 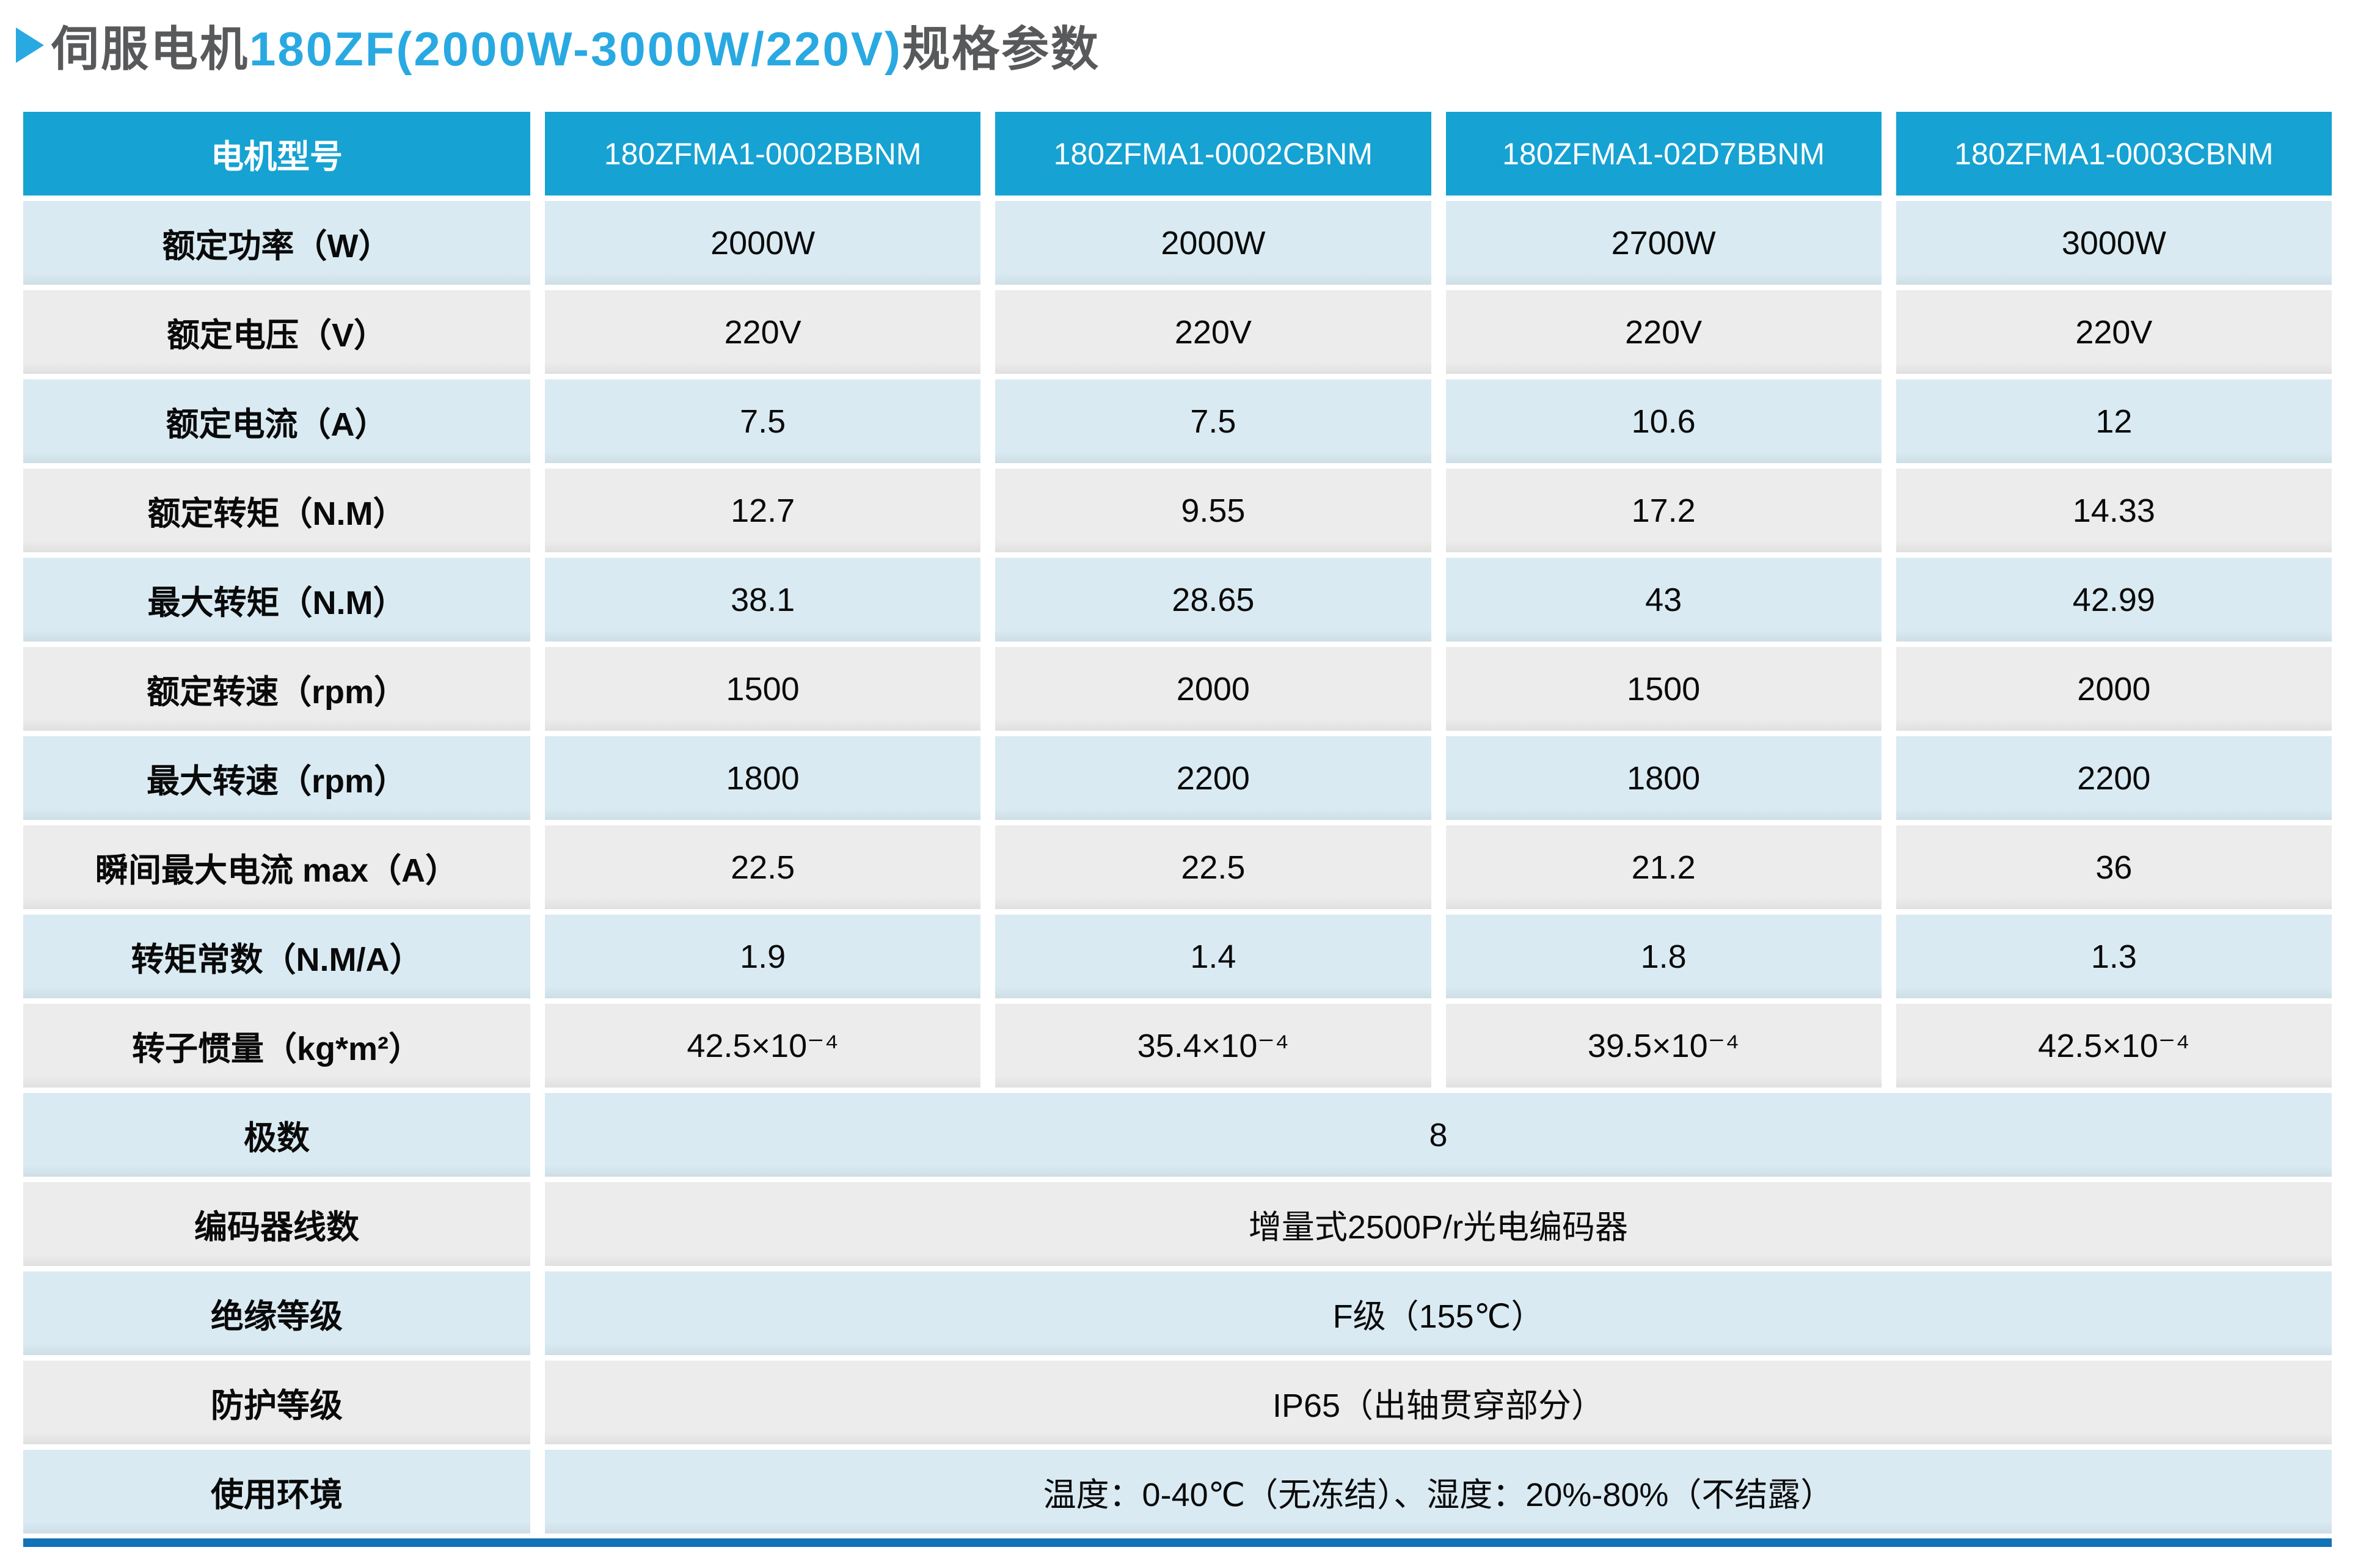 What do you see at coordinates (2114, 154) in the screenshot?
I see `header-model-cell: 180ZFMA1-0003CBNM` at bounding box center [2114, 154].